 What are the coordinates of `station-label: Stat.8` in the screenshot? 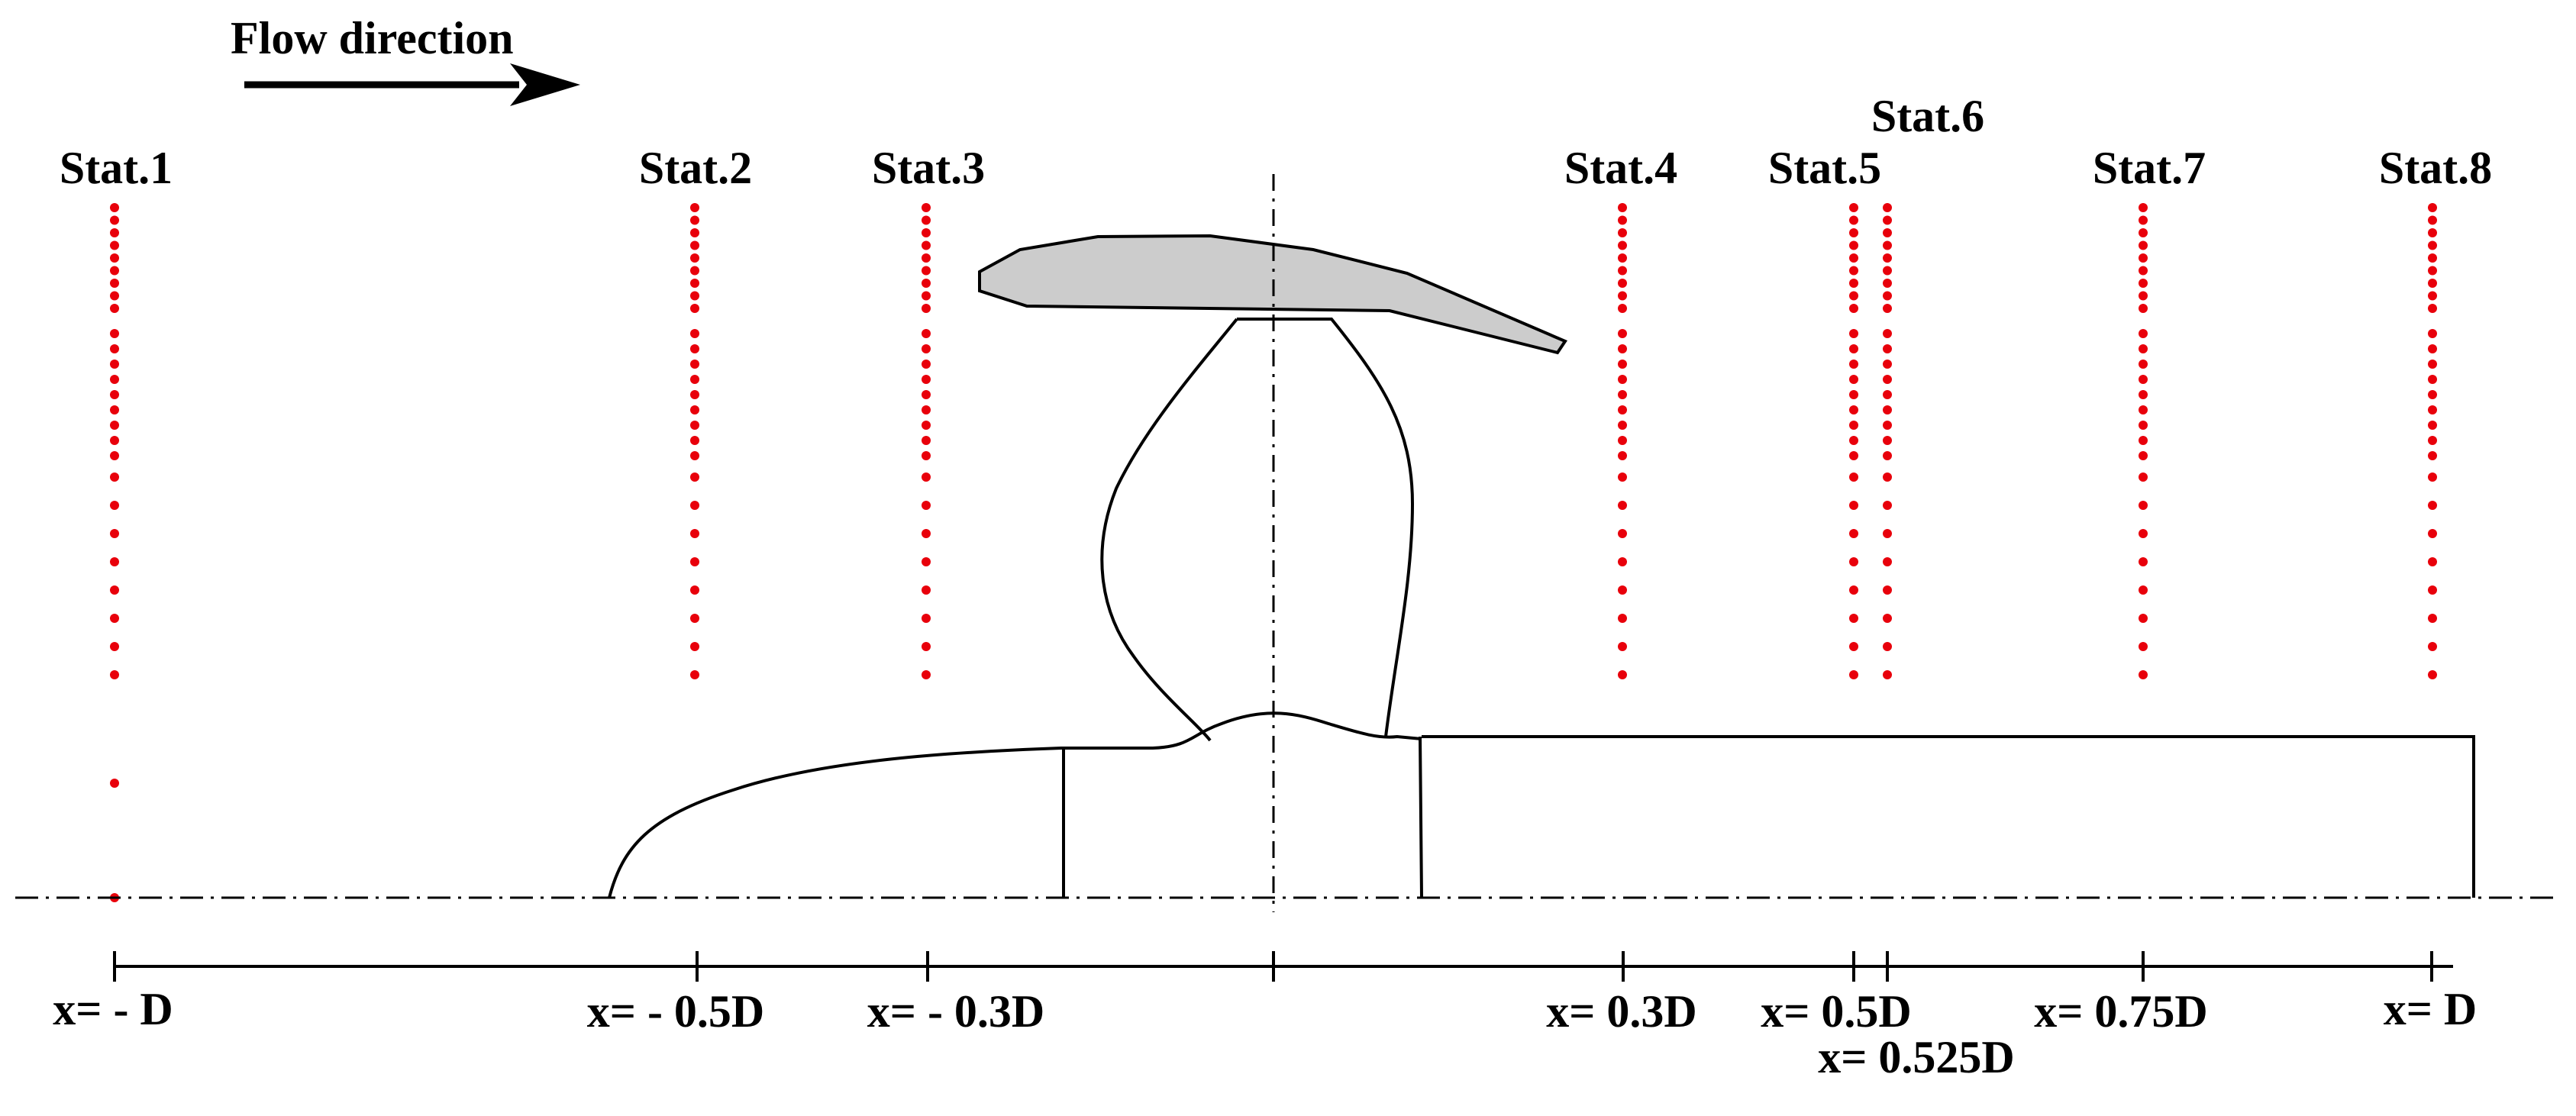 It's located at (2435, 168).